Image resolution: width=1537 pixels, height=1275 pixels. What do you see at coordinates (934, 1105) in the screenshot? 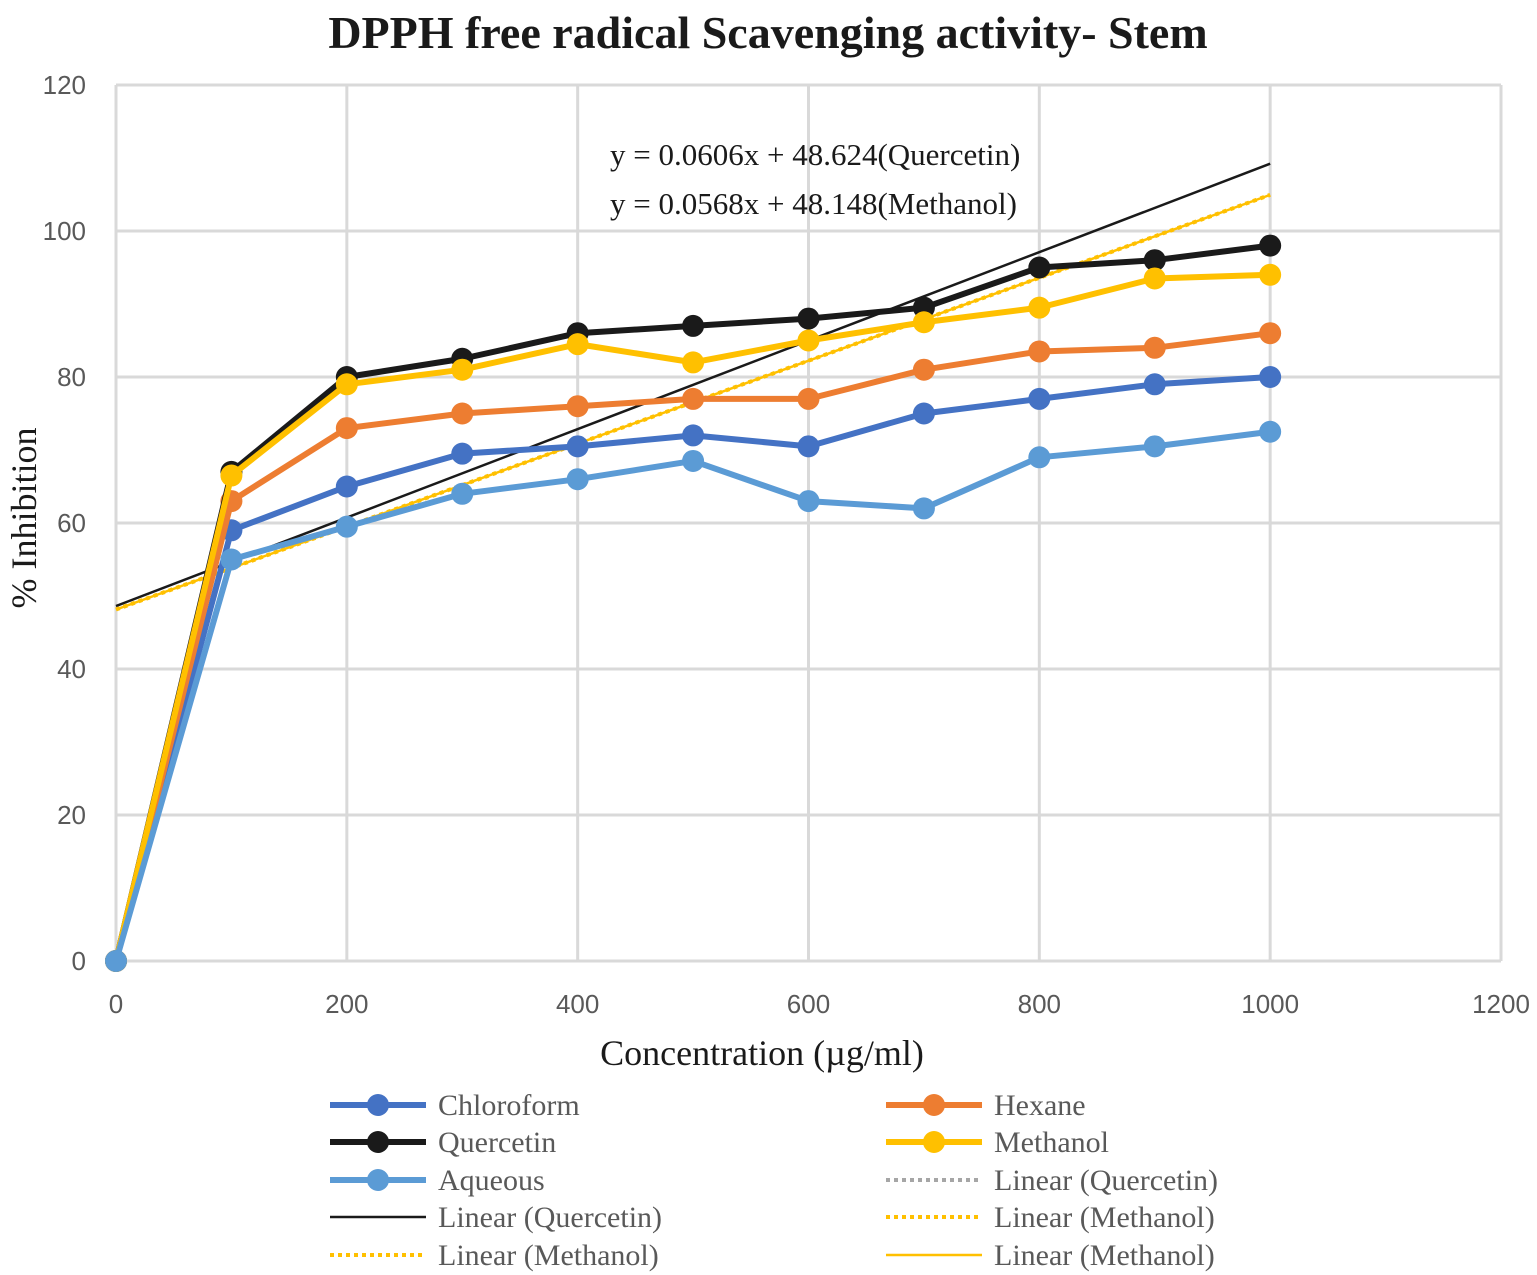
I see `legend-marker-hexane` at bounding box center [934, 1105].